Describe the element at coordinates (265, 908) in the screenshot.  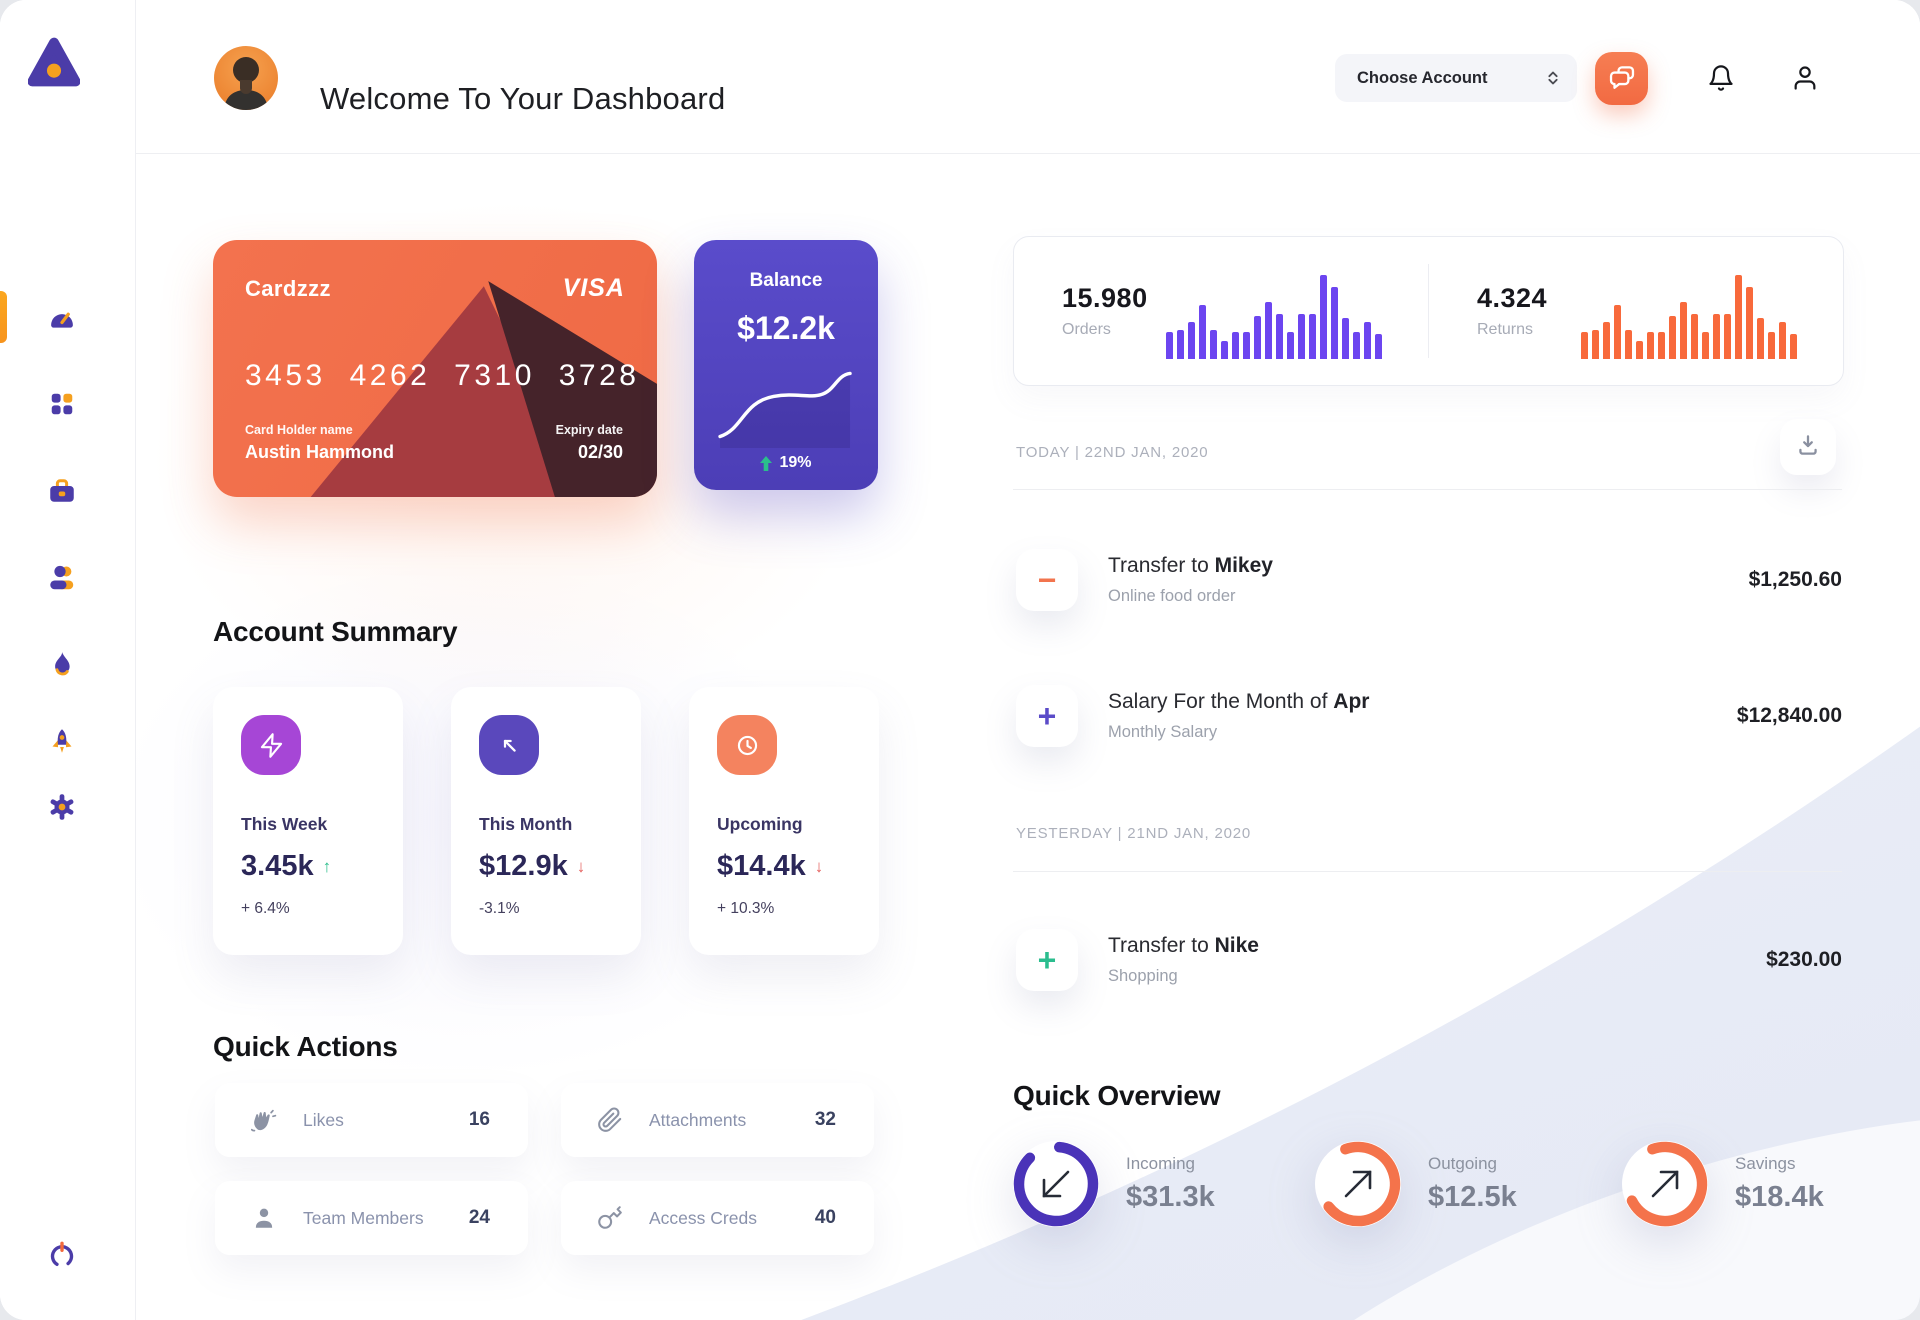
I see `summary-delta: + 6.4%` at that location.